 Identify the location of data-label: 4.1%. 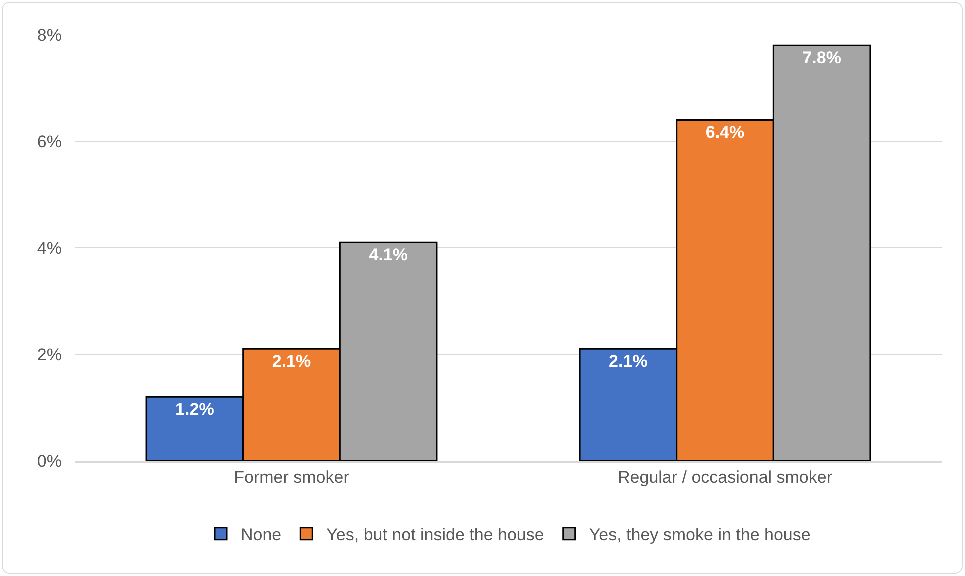
(388, 255).